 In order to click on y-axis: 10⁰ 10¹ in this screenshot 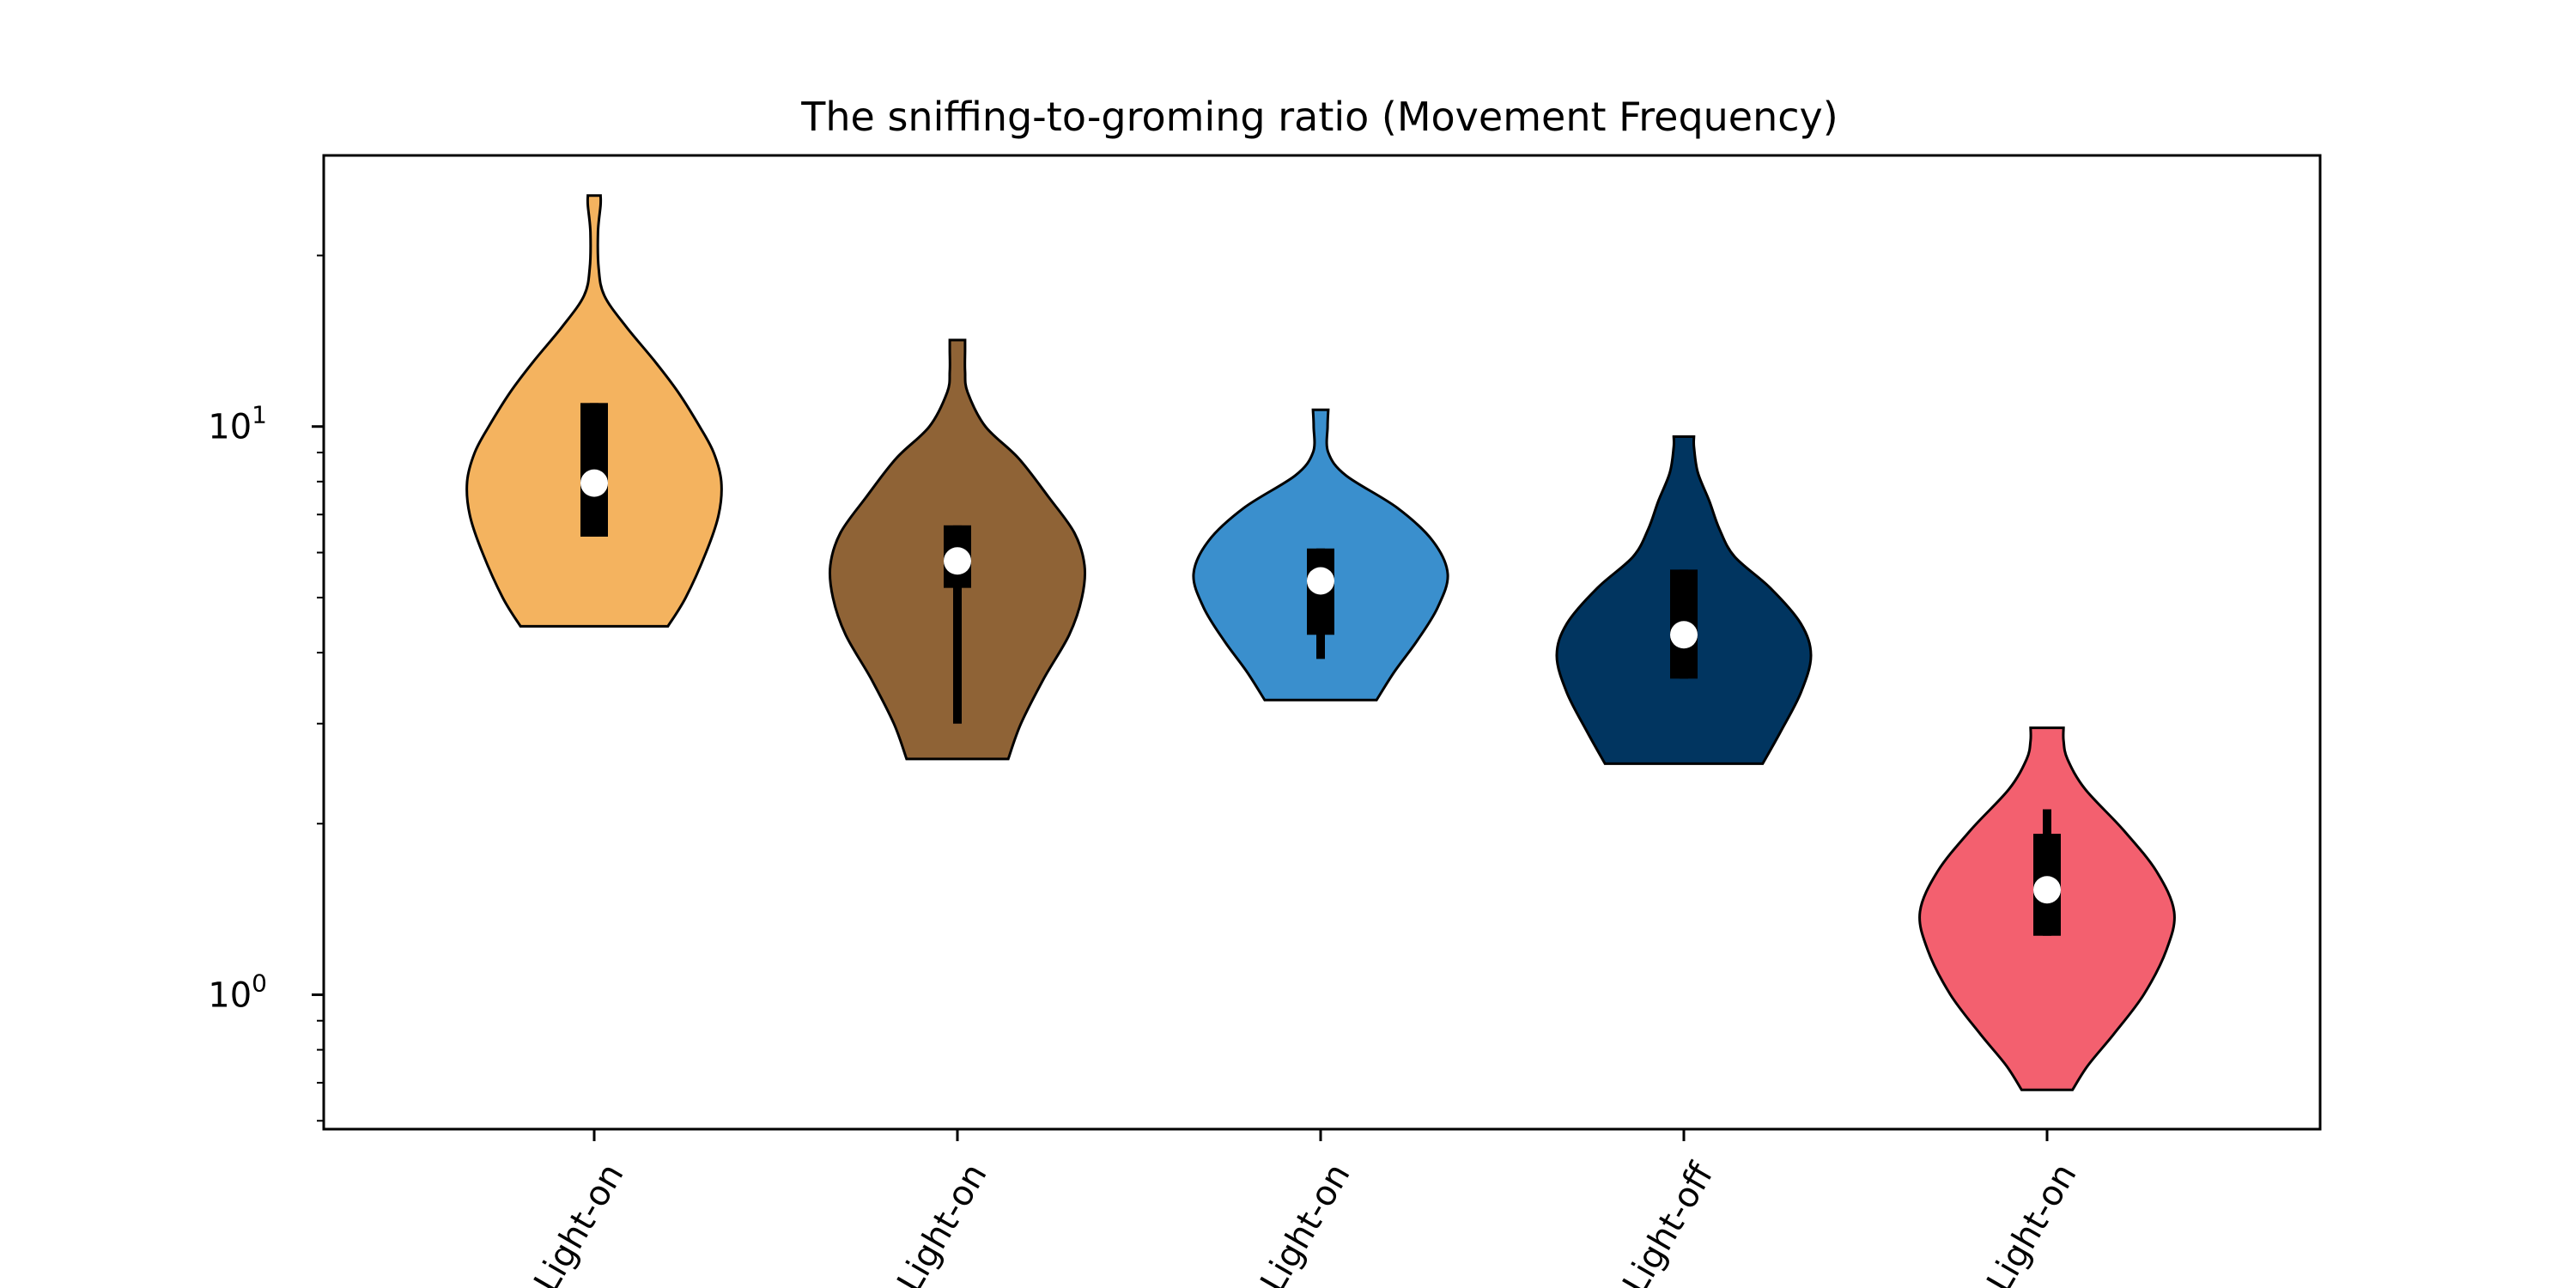, I will do `click(266, 688)`.